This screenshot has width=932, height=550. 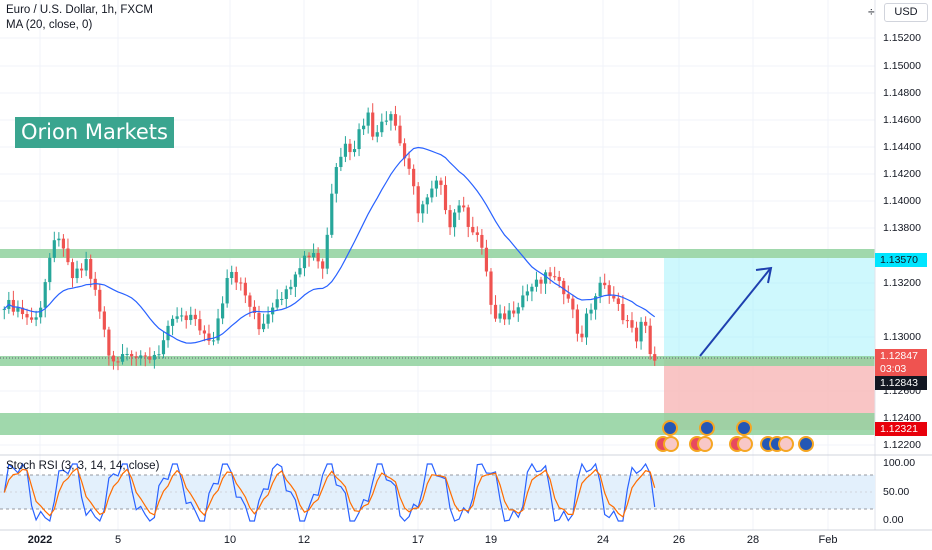 I want to click on y-tick: 1.12200, so click(x=902, y=445).